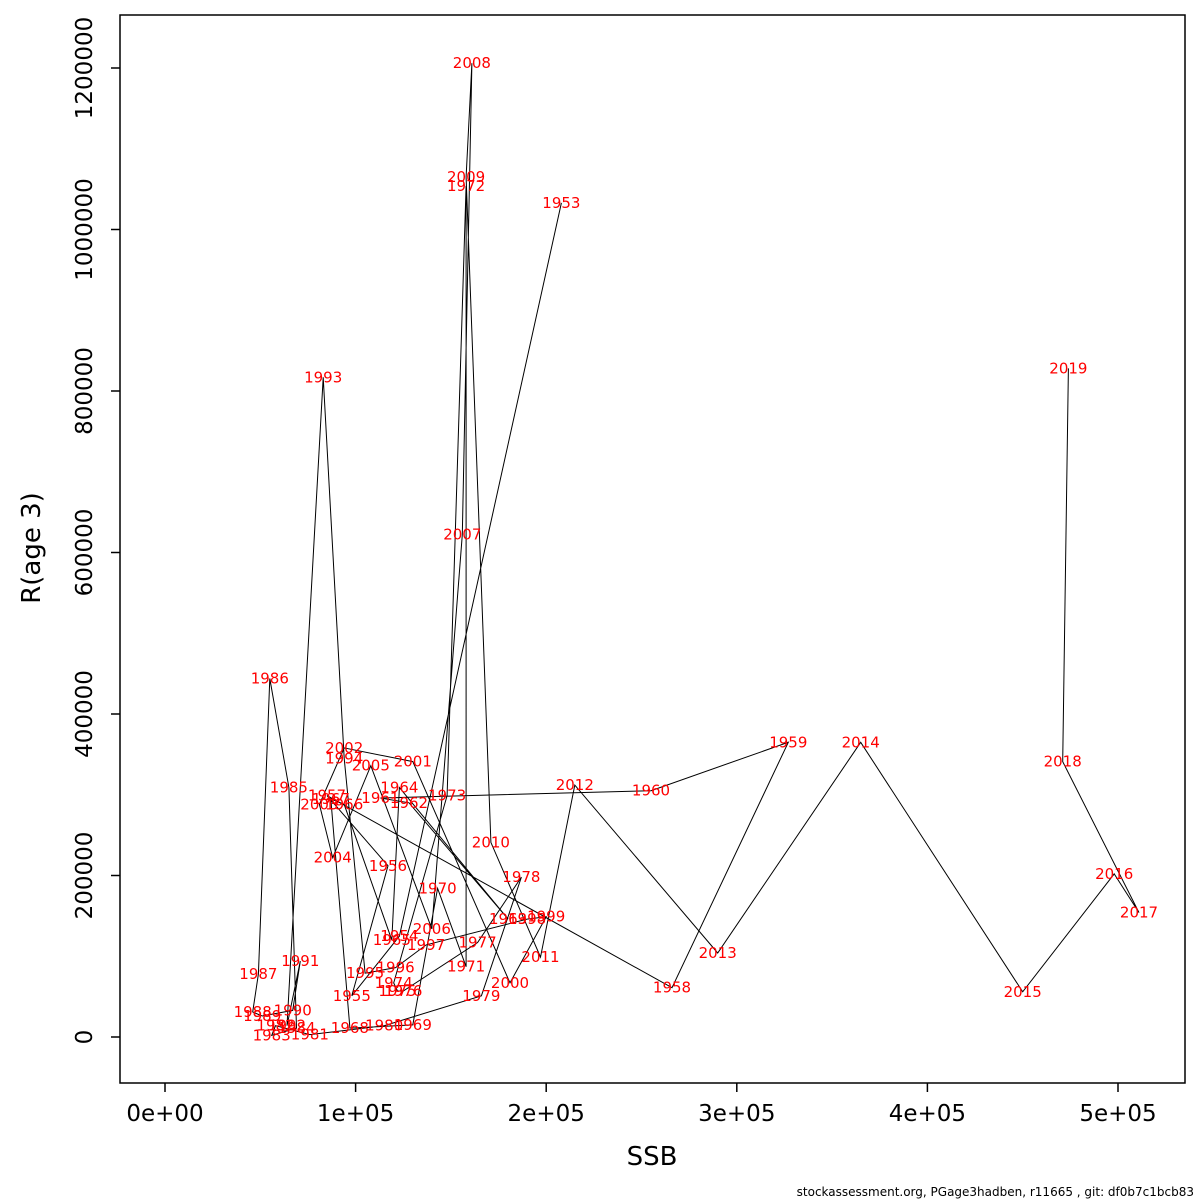 This screenshot has height=1200, width=1200. What do you see at coordinates (521, 877) in the screenshot?
I see `year-label-1978: 1978` at bounding box center [521, 877].